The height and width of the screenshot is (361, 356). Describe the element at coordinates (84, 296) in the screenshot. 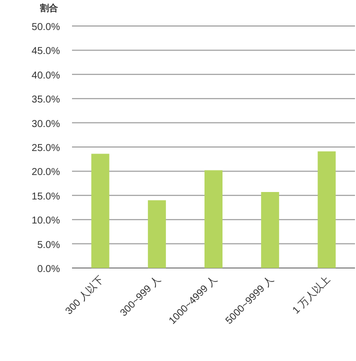

I see `x-tick-label: 300 人以下` at that location.